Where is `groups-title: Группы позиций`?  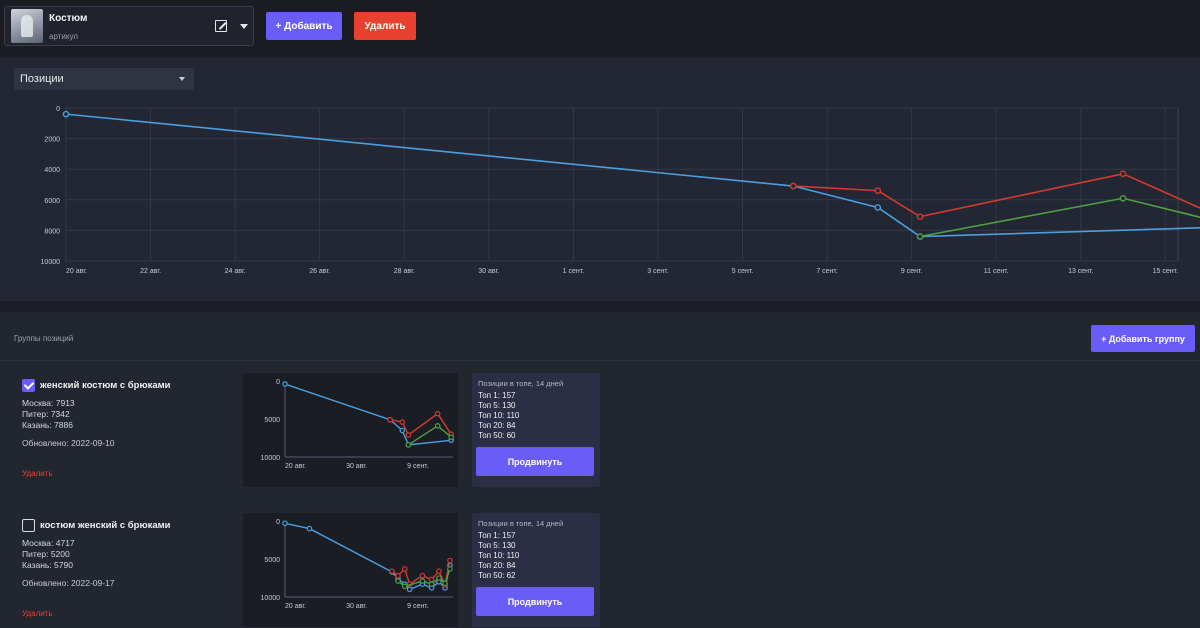
groups-title: Группы позиций is located at coordinates (44, 338).